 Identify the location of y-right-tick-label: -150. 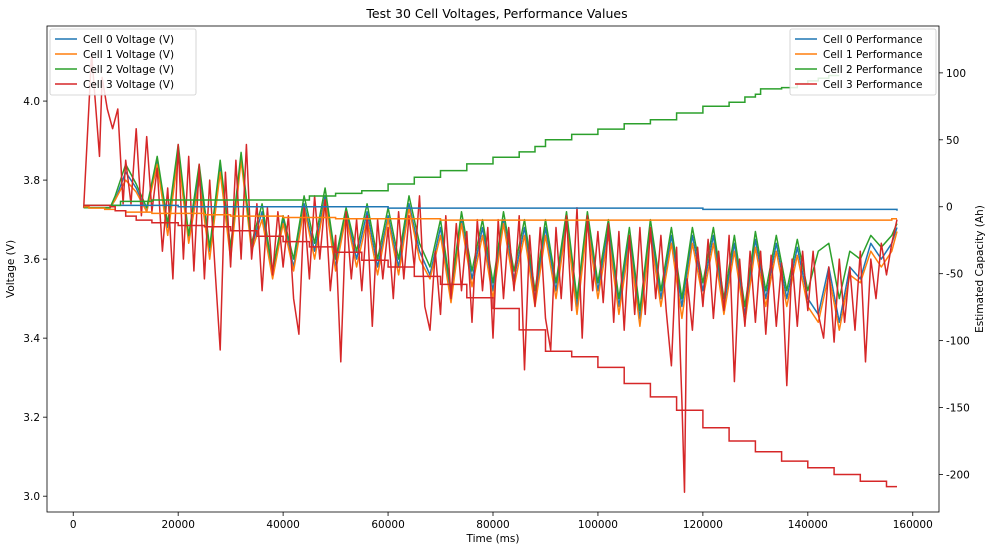
(958, 409).